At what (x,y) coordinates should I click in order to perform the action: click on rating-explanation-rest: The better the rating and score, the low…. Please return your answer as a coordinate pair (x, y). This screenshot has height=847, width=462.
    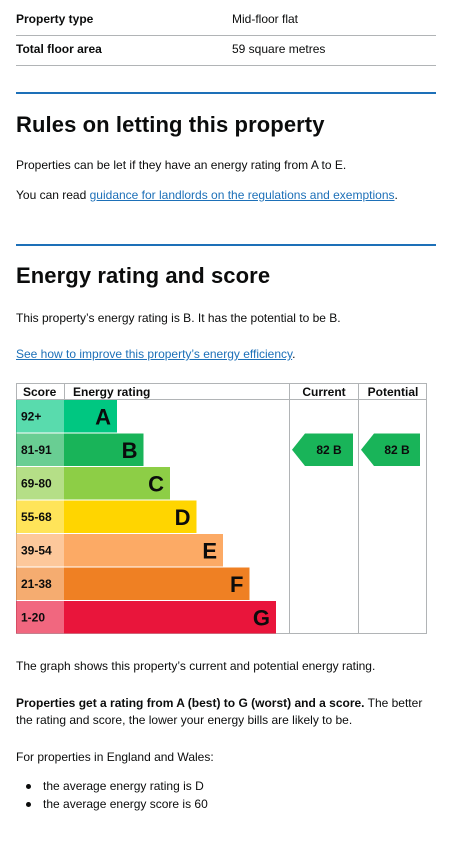
    Looking at the image, I should click on (219, 711).